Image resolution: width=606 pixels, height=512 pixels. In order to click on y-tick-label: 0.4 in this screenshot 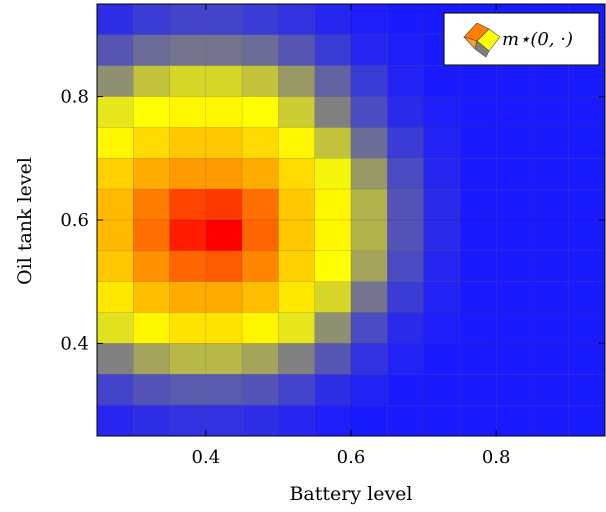, I will do `click(74, 343)`.